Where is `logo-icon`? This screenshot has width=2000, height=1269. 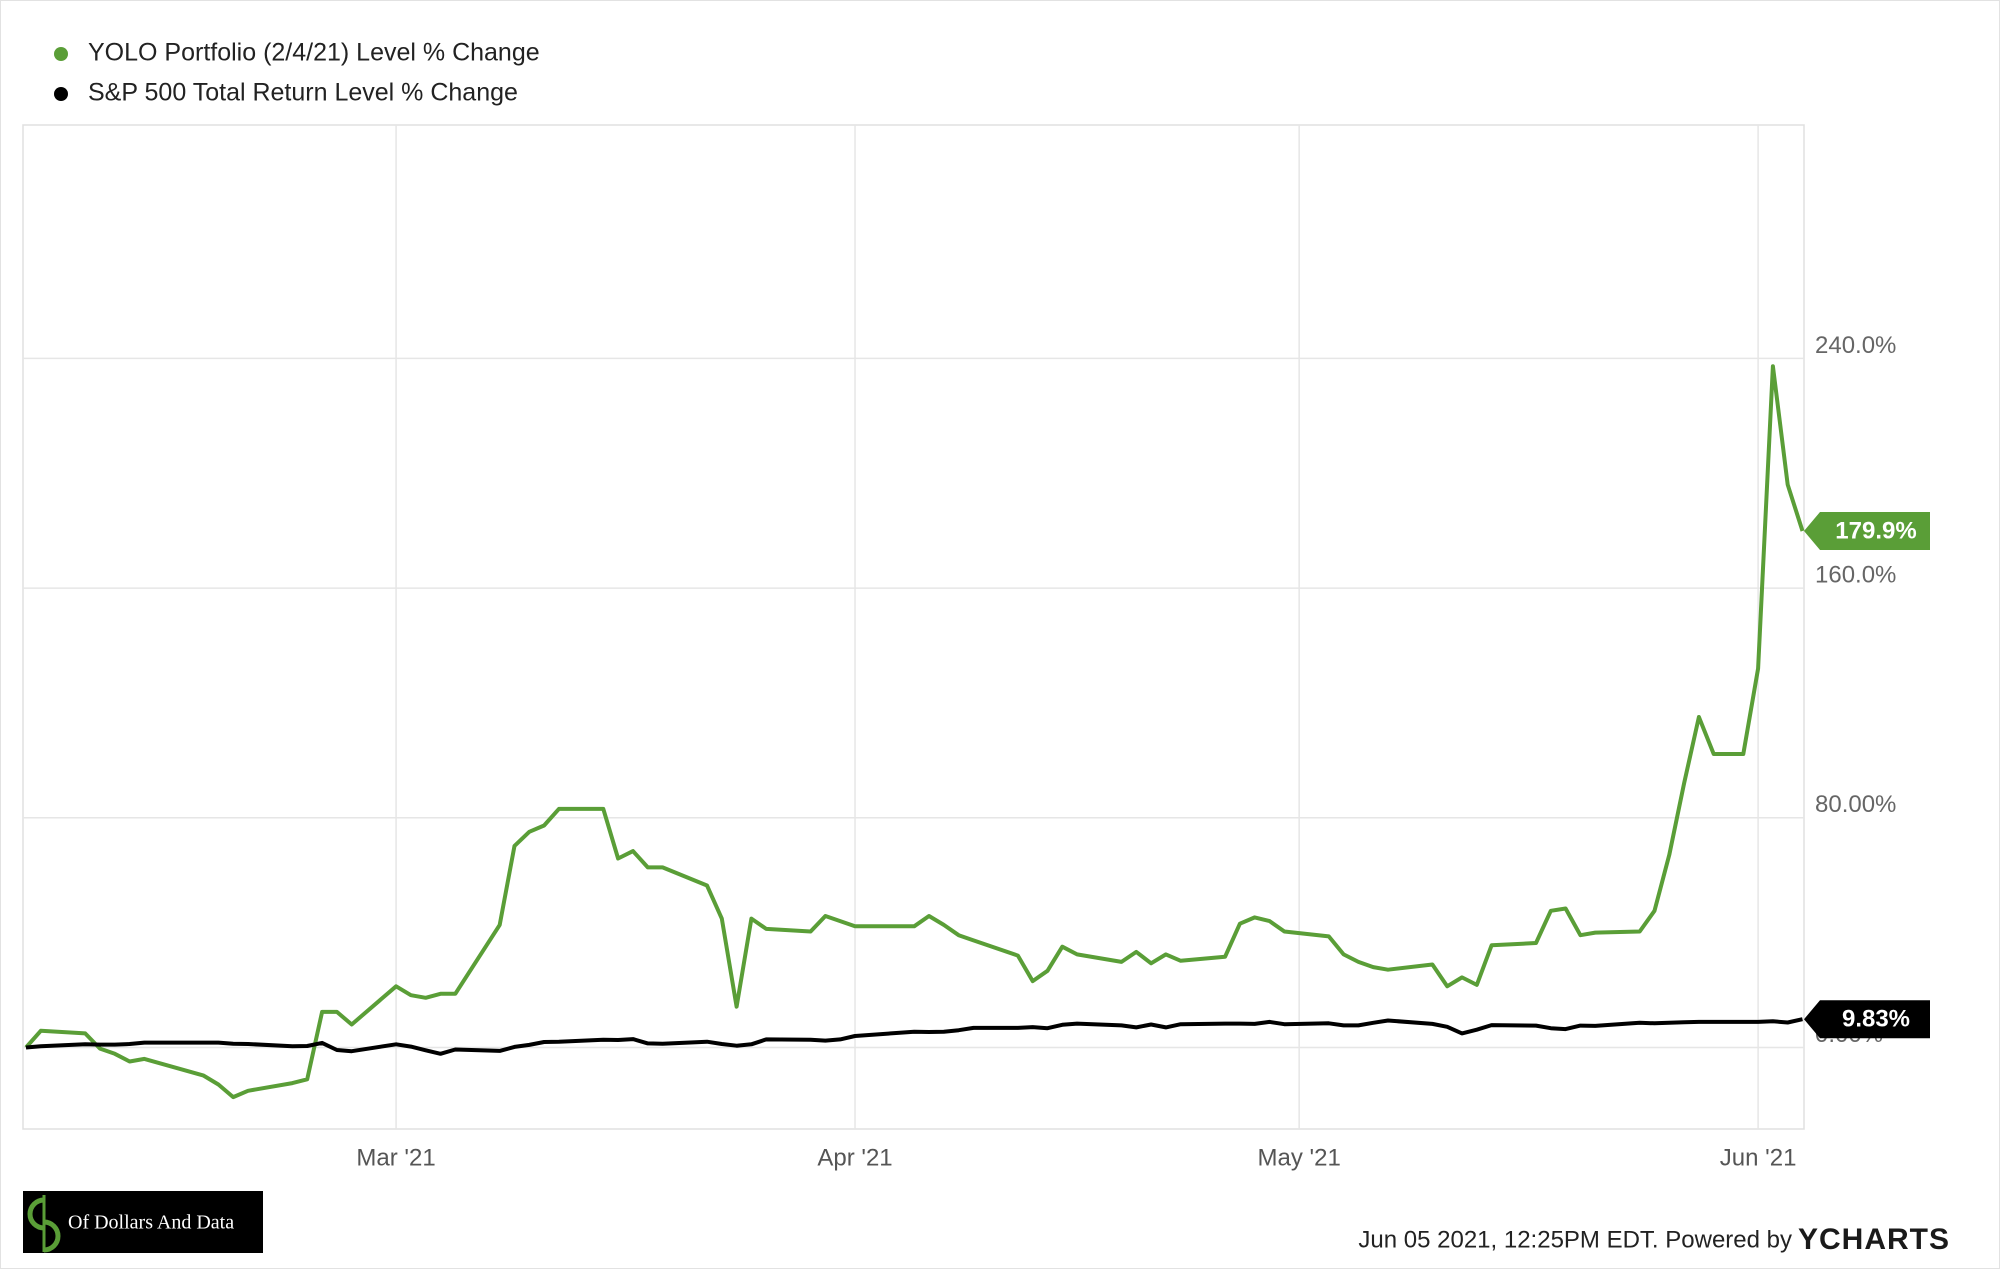 logo-icon is located at coordinates (44, 1225).